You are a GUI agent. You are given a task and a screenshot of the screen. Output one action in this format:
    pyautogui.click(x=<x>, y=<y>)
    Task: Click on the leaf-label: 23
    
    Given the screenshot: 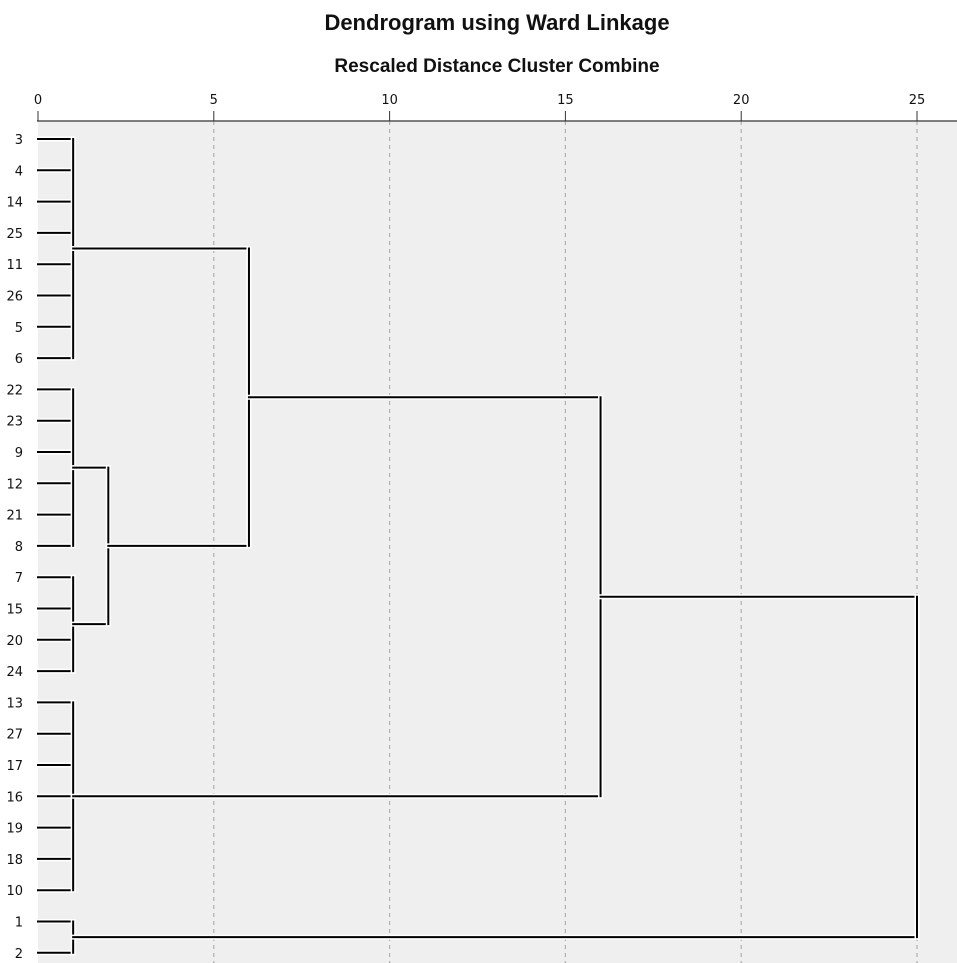 What is the action you would take?
    pyautogui.click(x=14, y=422)
    